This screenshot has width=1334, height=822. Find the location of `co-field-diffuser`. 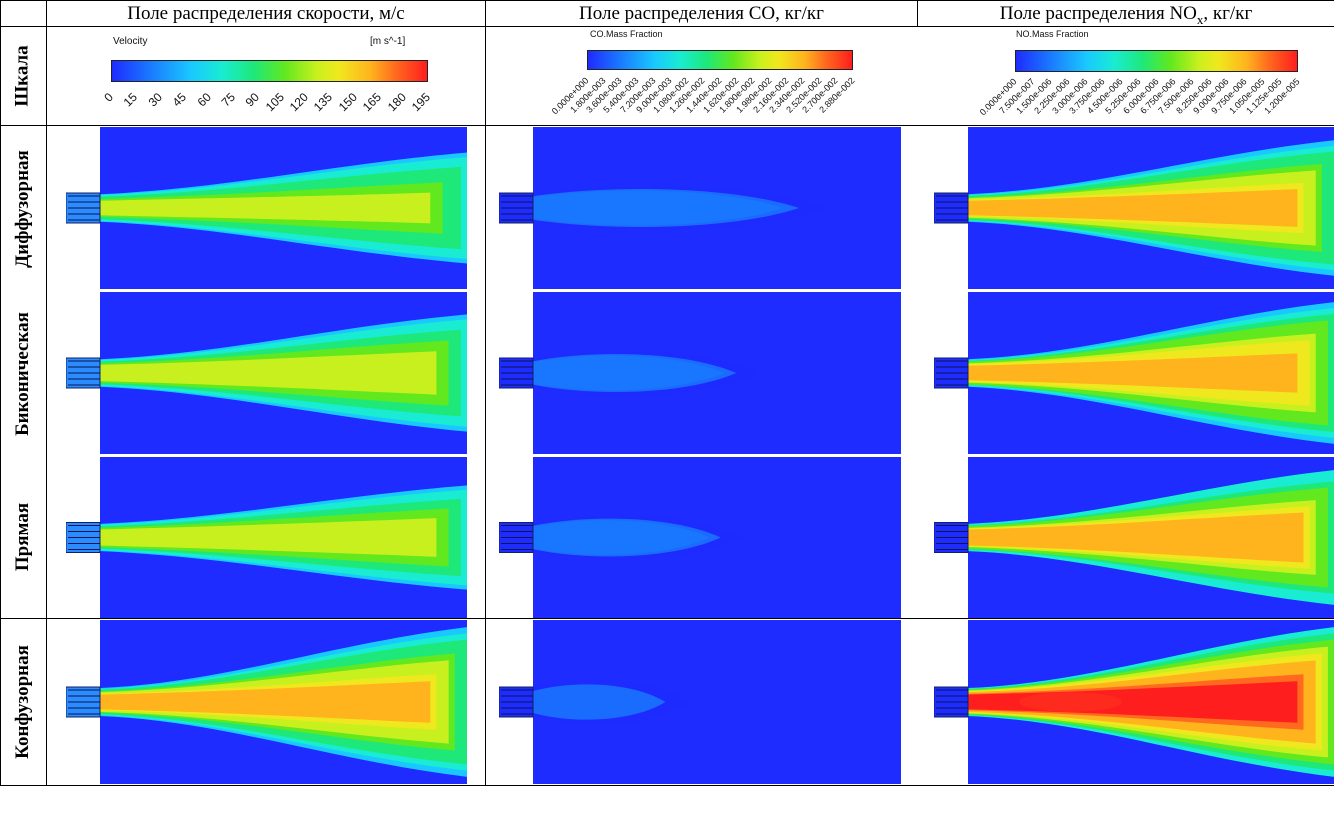

co-field-diffuser is located at coordinates (700, 208).